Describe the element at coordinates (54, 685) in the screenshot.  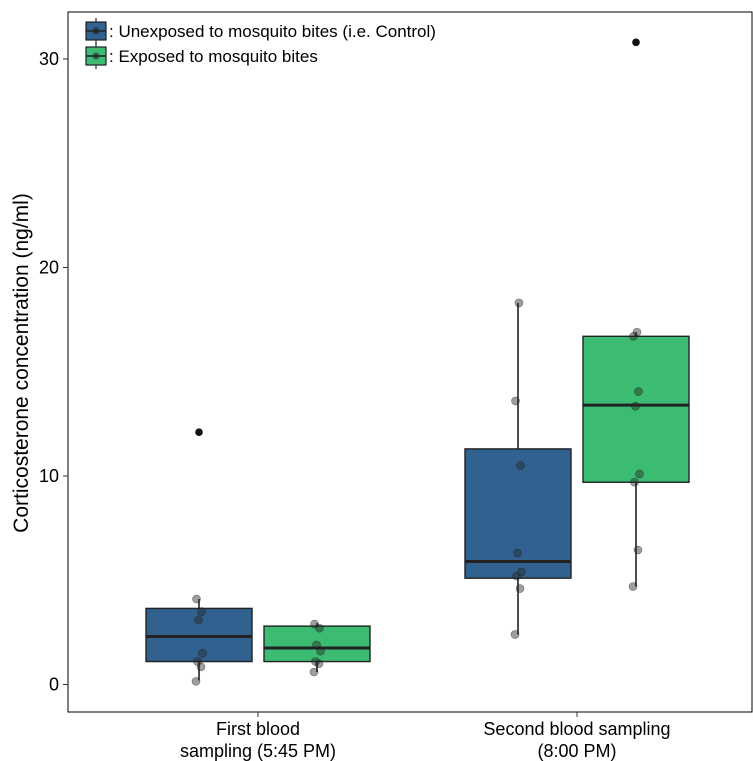
I see `y-tick-label: 0` at that location.